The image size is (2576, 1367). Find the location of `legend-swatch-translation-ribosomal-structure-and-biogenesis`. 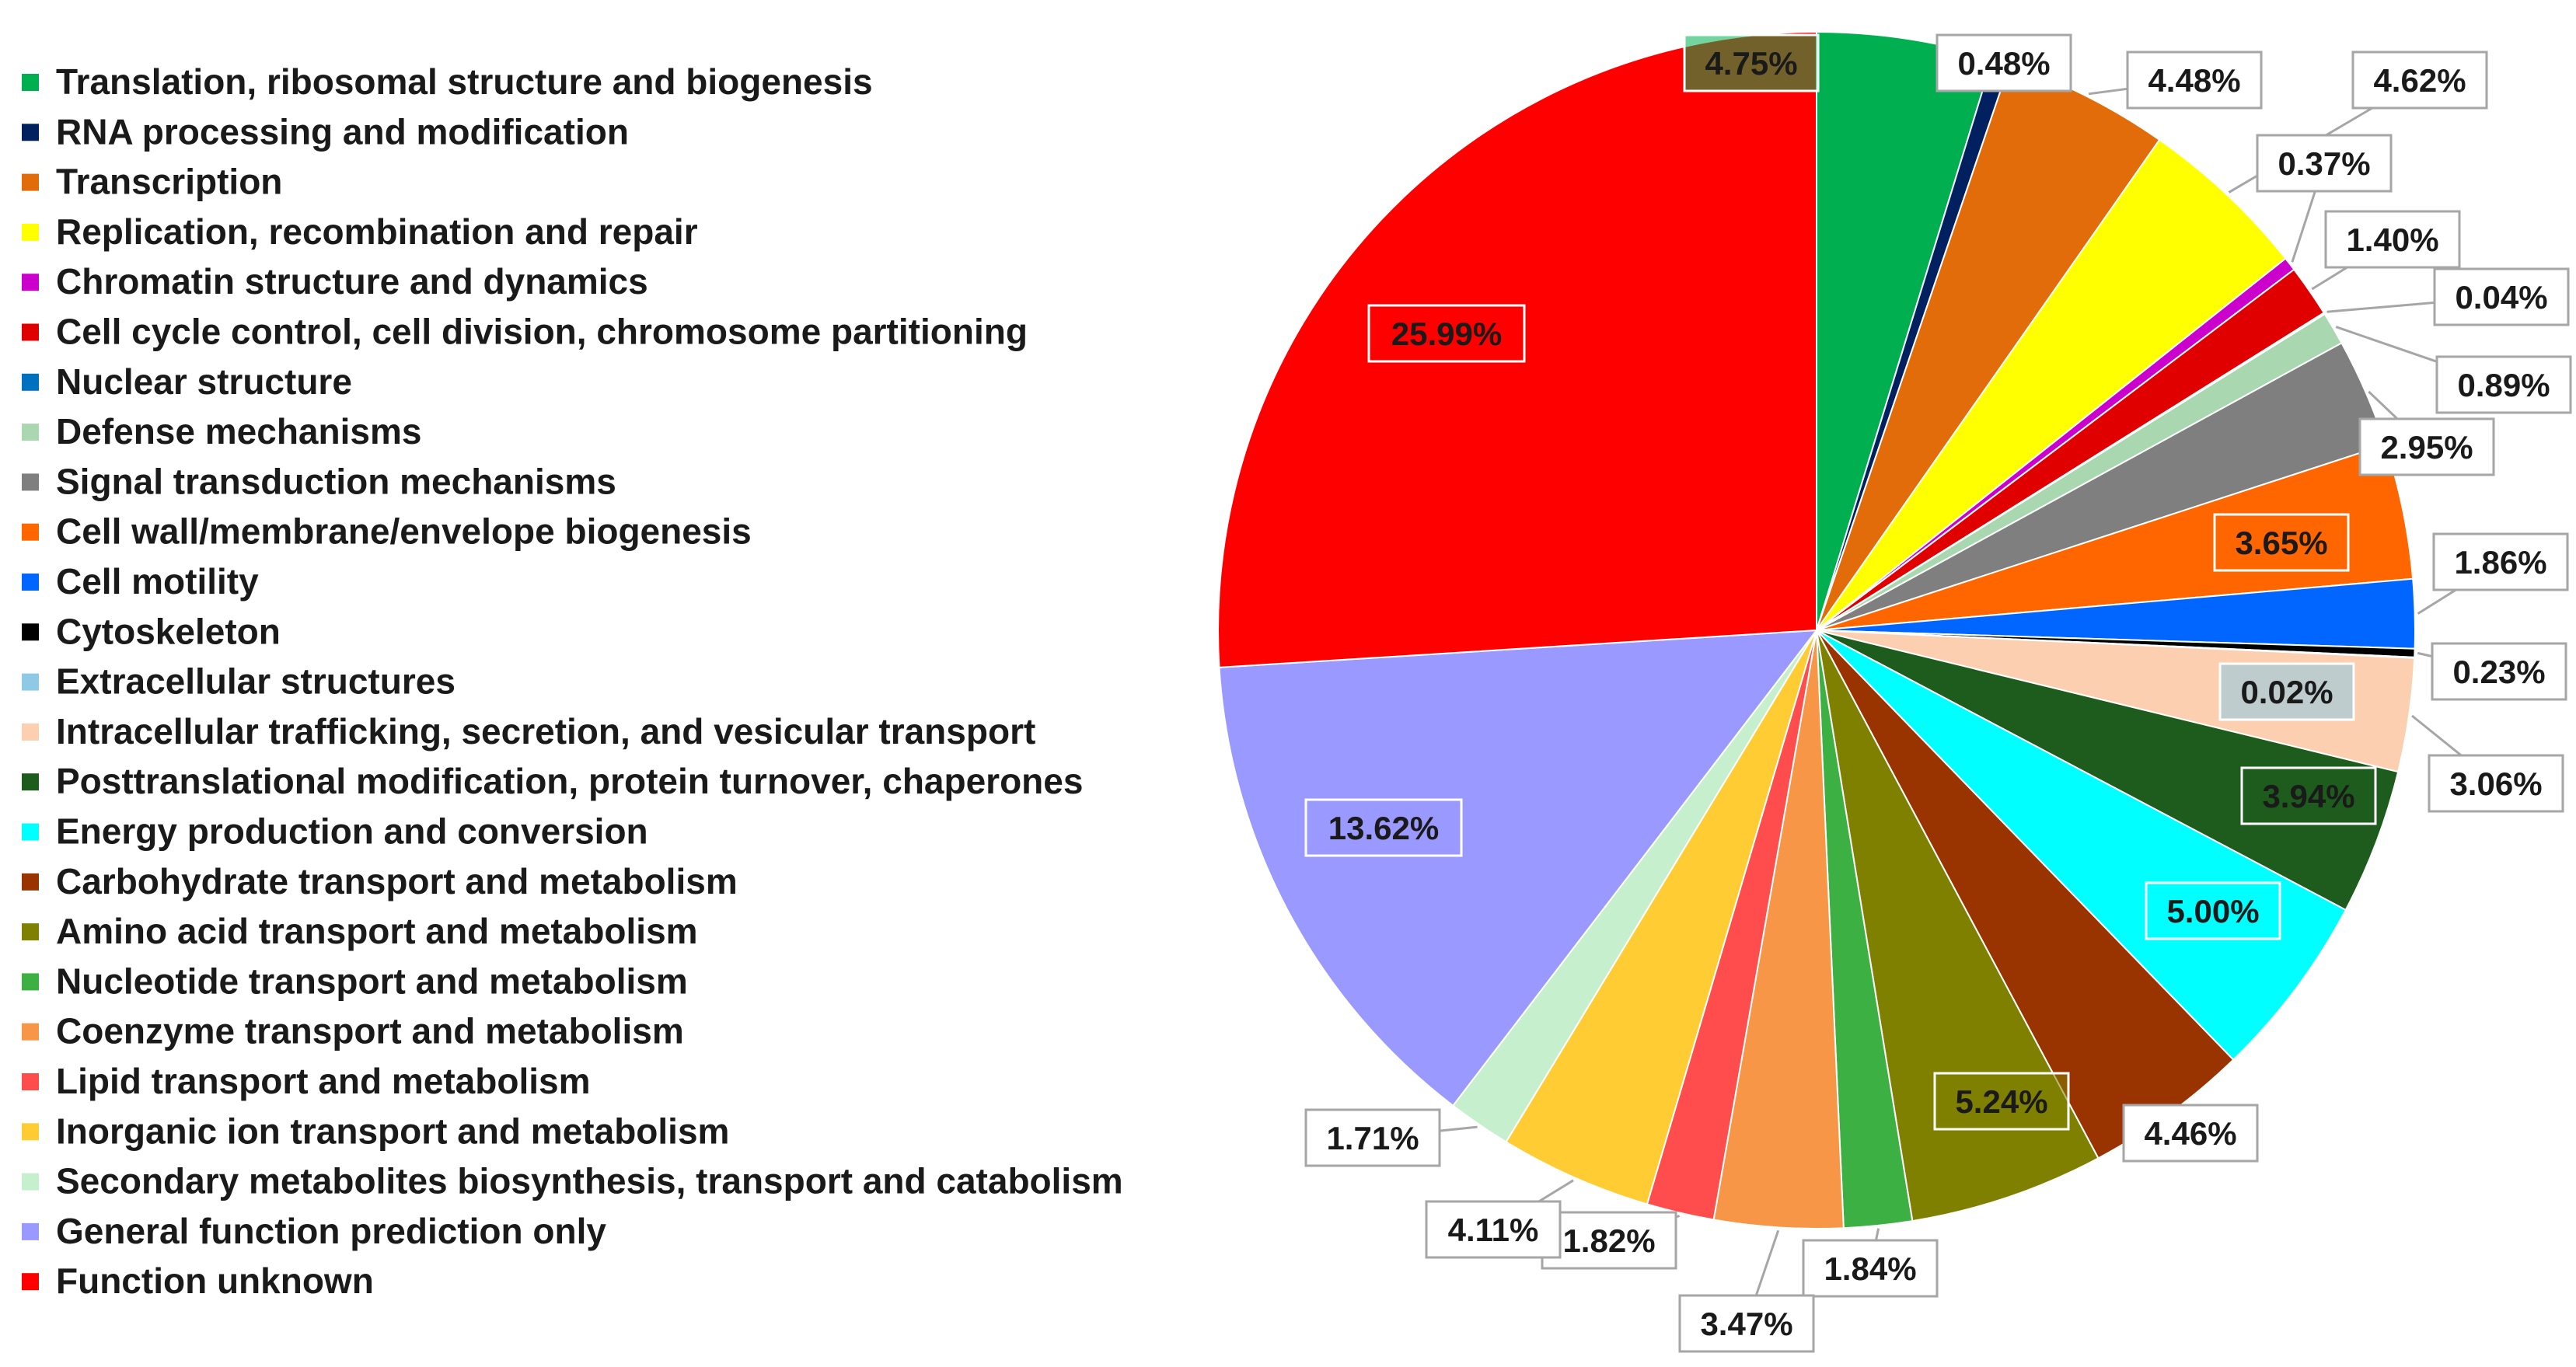

legend-swatch-translation-ribosomal-structure-and-biogenesis is located at coordinates (31, 82).